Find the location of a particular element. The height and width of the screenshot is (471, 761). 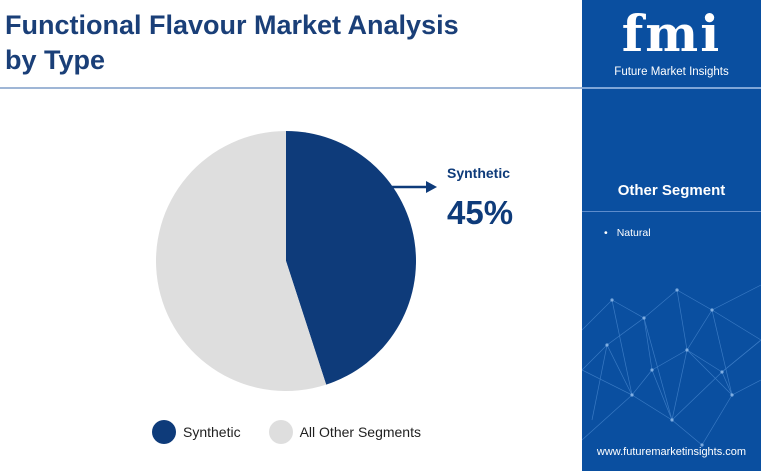

legend-label: All Other Segments is located at coordinates (360, 432).